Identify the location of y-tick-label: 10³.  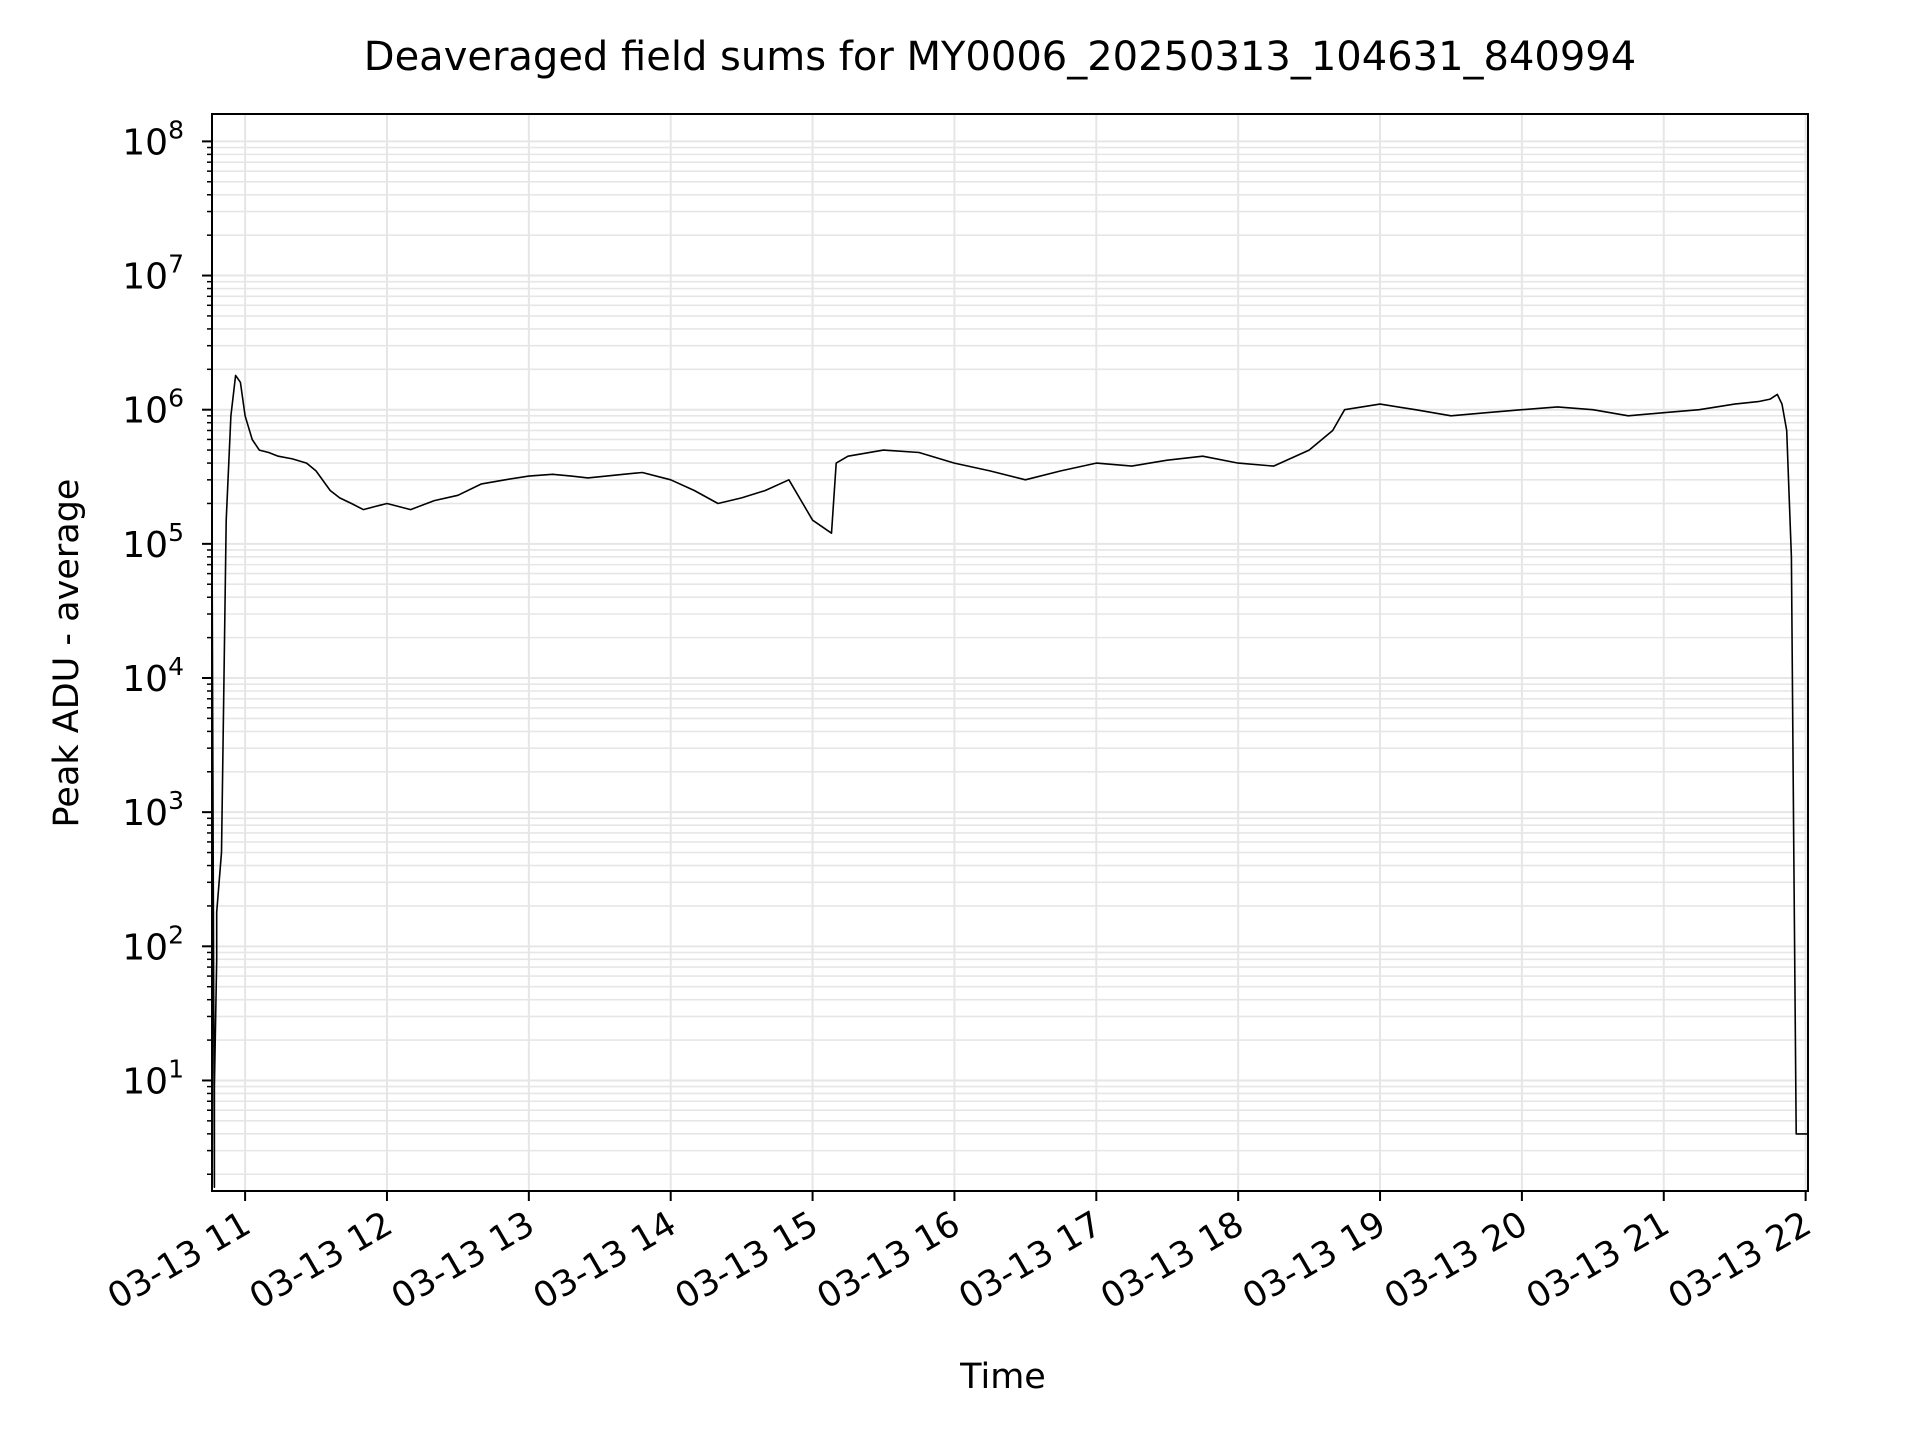
(153, 810).